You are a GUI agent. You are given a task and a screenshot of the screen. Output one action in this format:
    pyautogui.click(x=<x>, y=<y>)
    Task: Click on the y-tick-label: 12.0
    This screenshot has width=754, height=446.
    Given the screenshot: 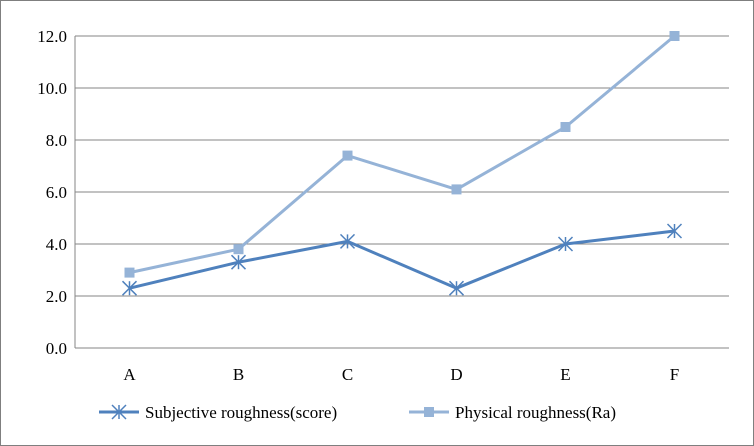 What is the action you would take?
    pyautogui.click(x=52, y=36)
    